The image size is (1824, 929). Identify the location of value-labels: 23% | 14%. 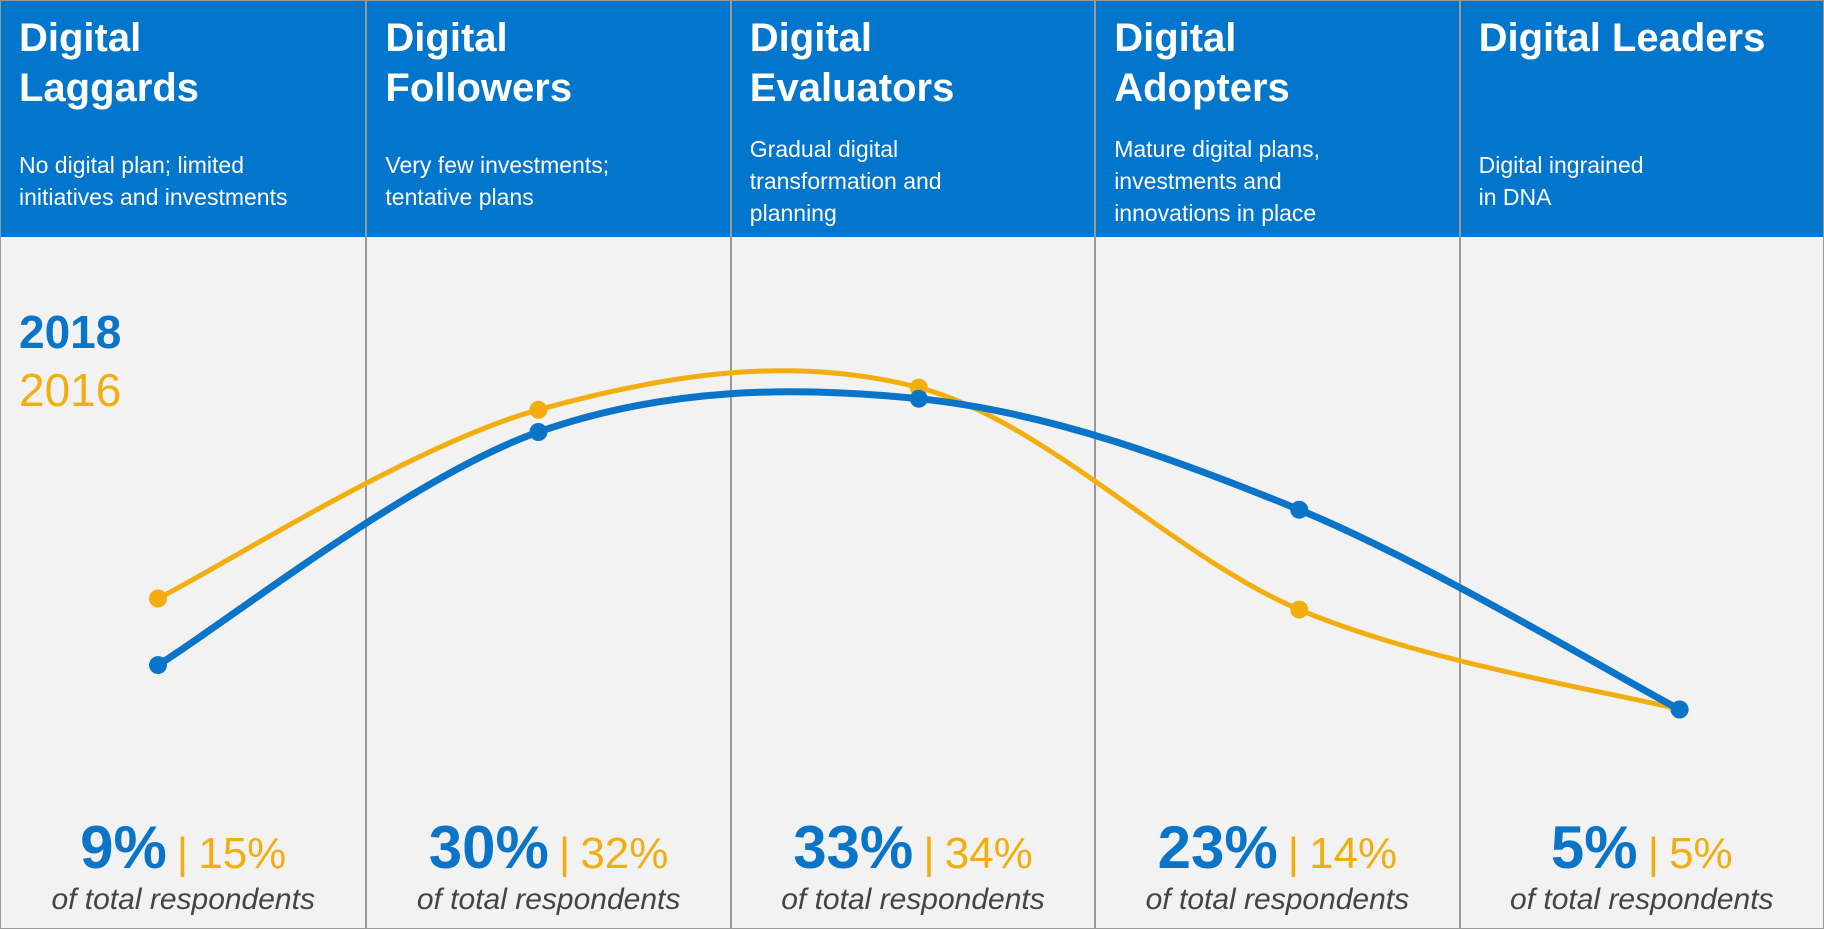
(1277, 847).